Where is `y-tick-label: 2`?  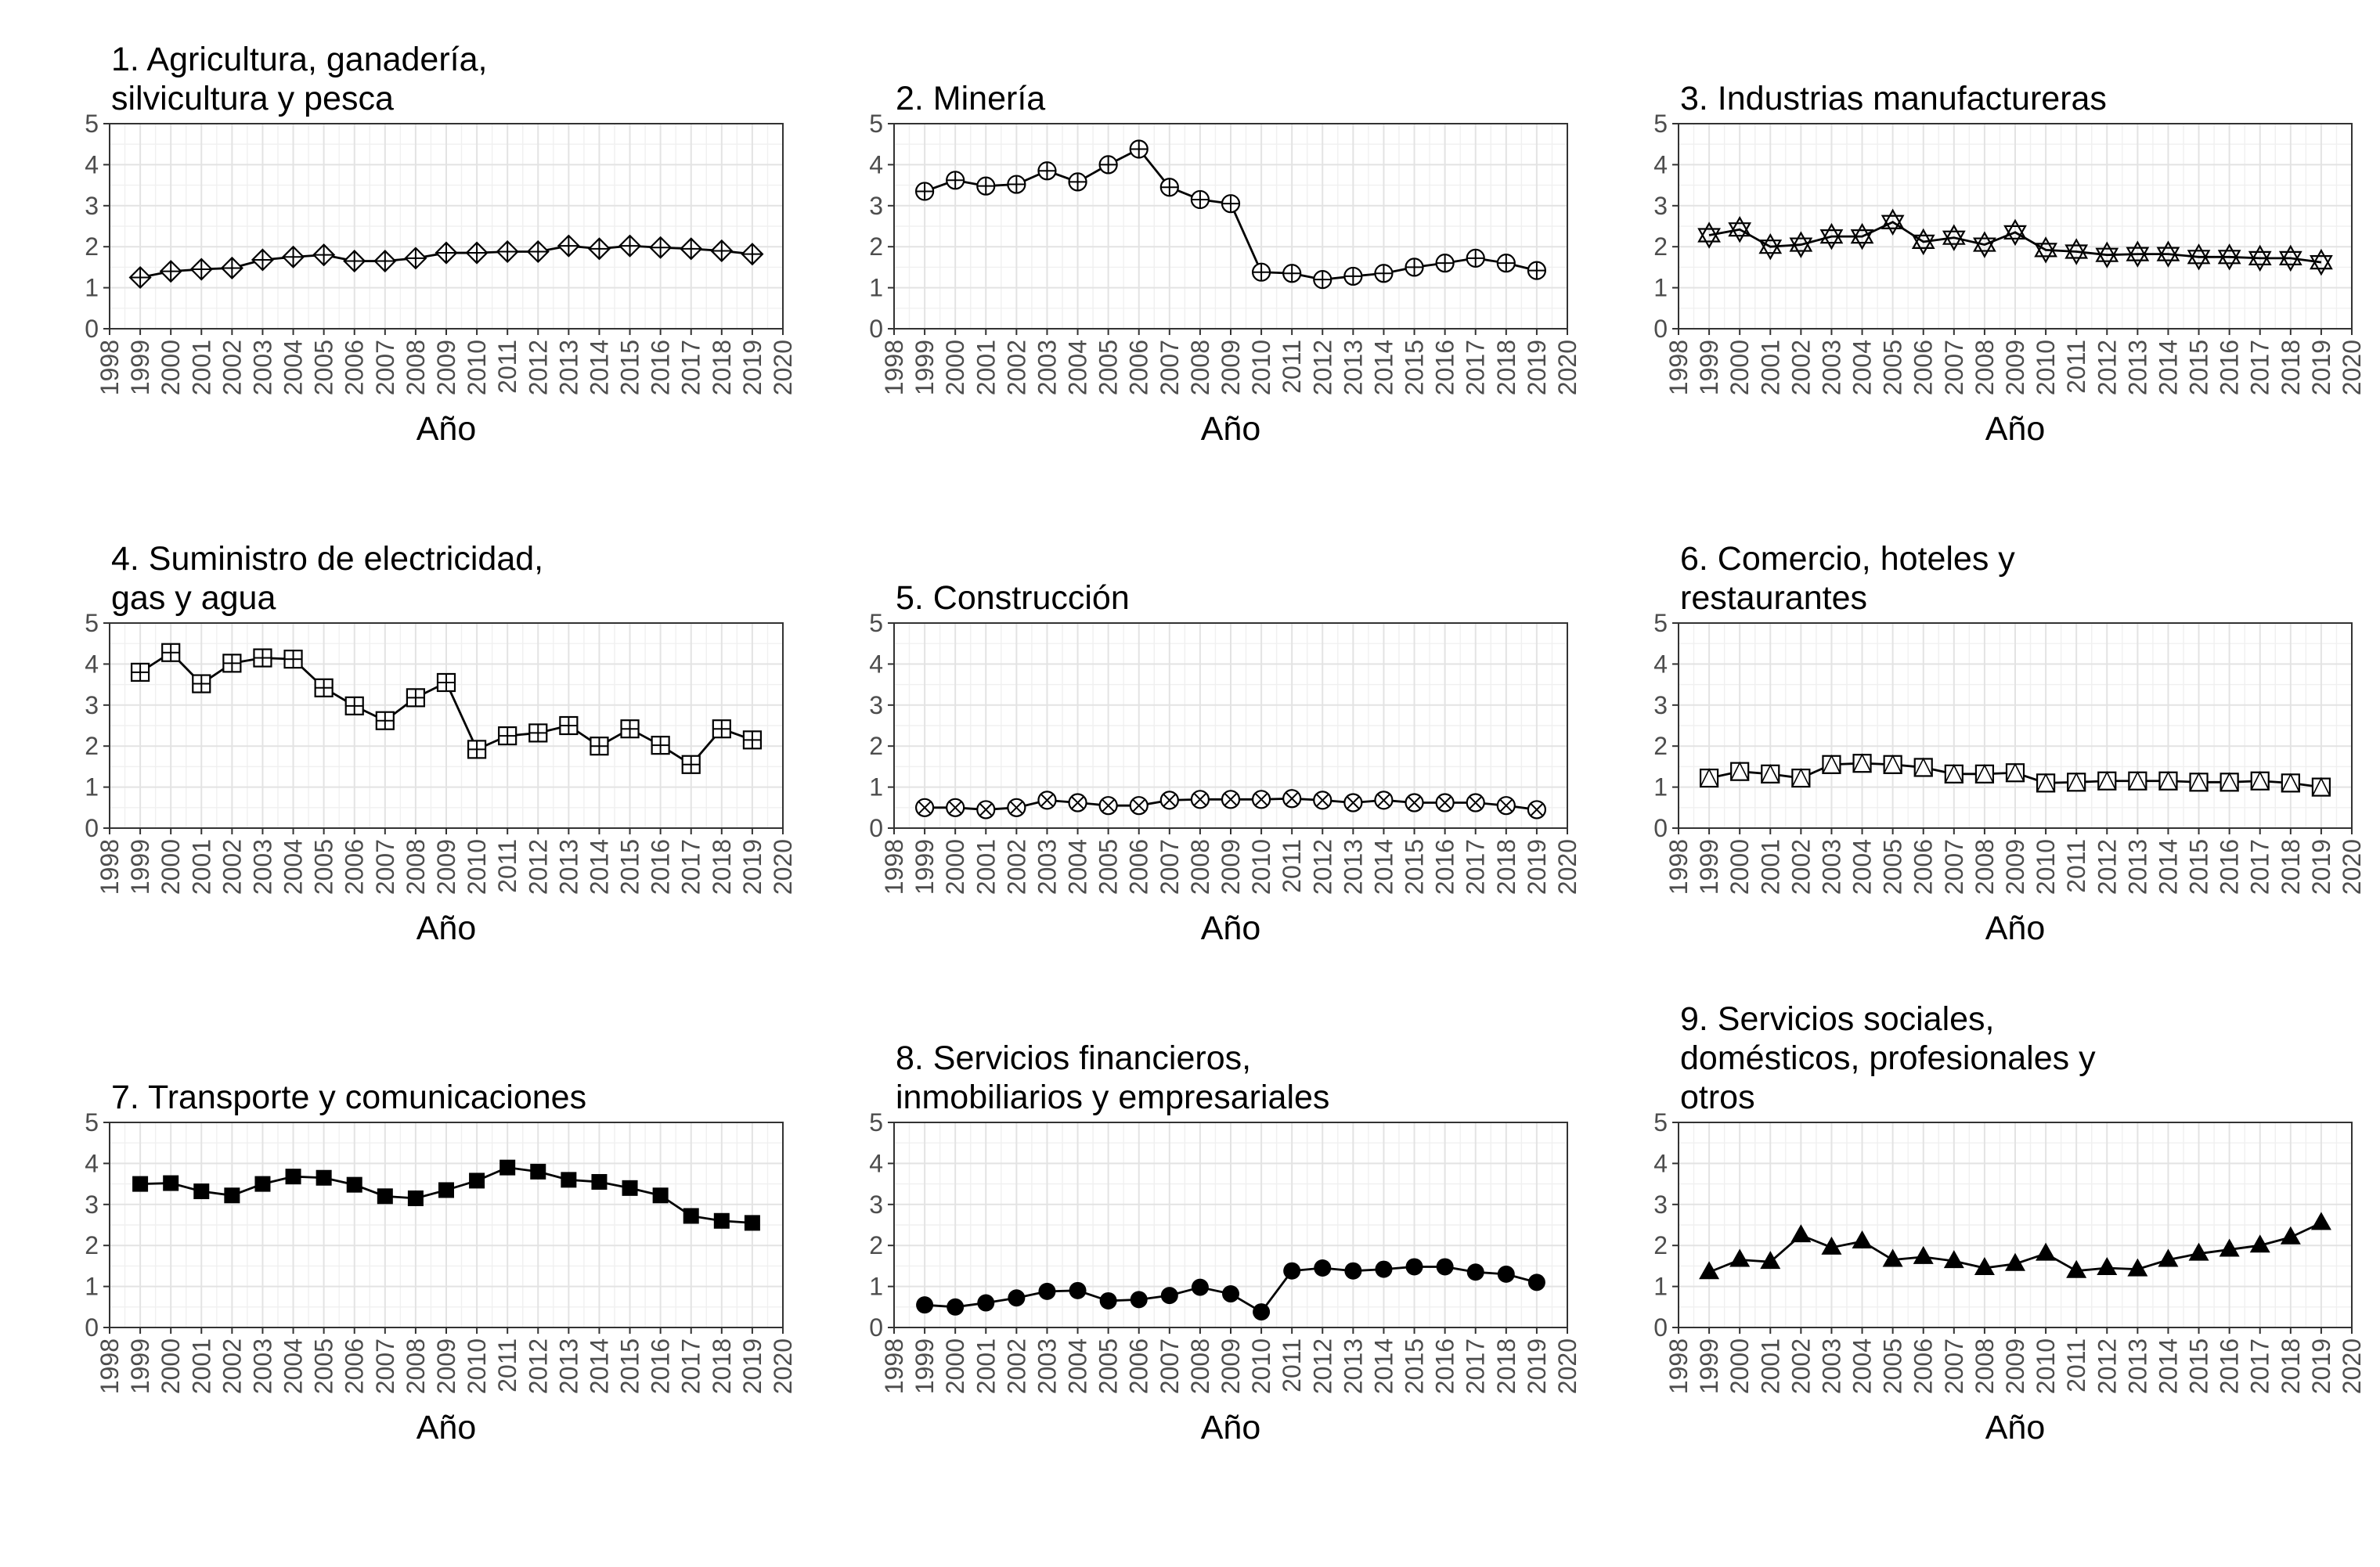
y-tick-label: 2 is located at coordinates (92, 246).